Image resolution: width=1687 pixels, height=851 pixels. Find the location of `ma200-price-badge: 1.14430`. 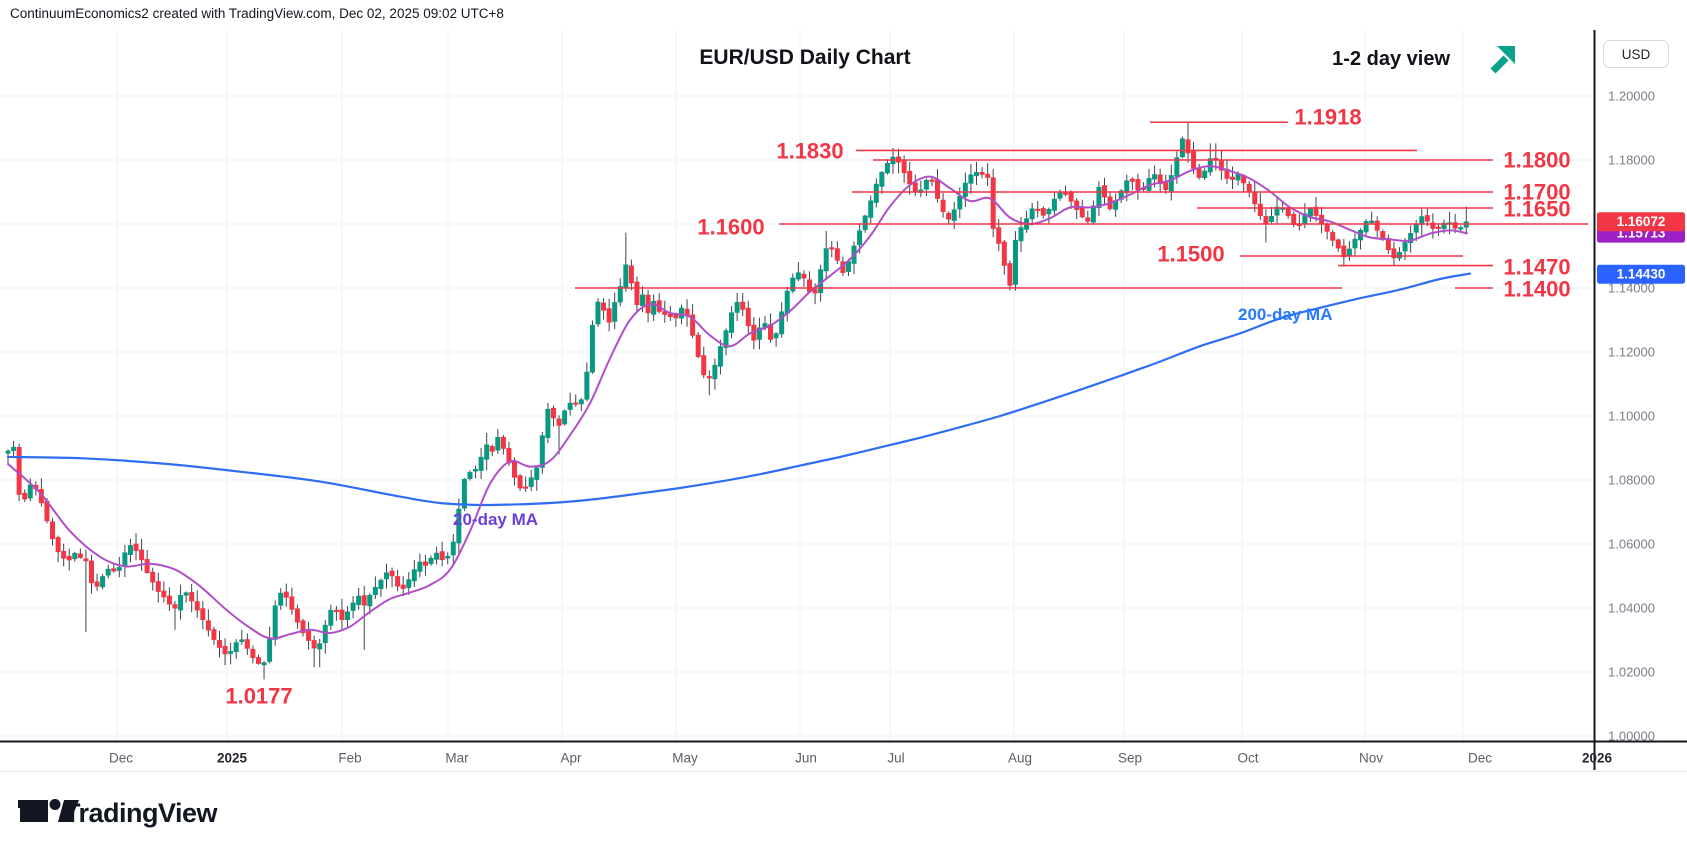

ma200-price-badge: 1.14430 is located at coordinates (1641, 274).